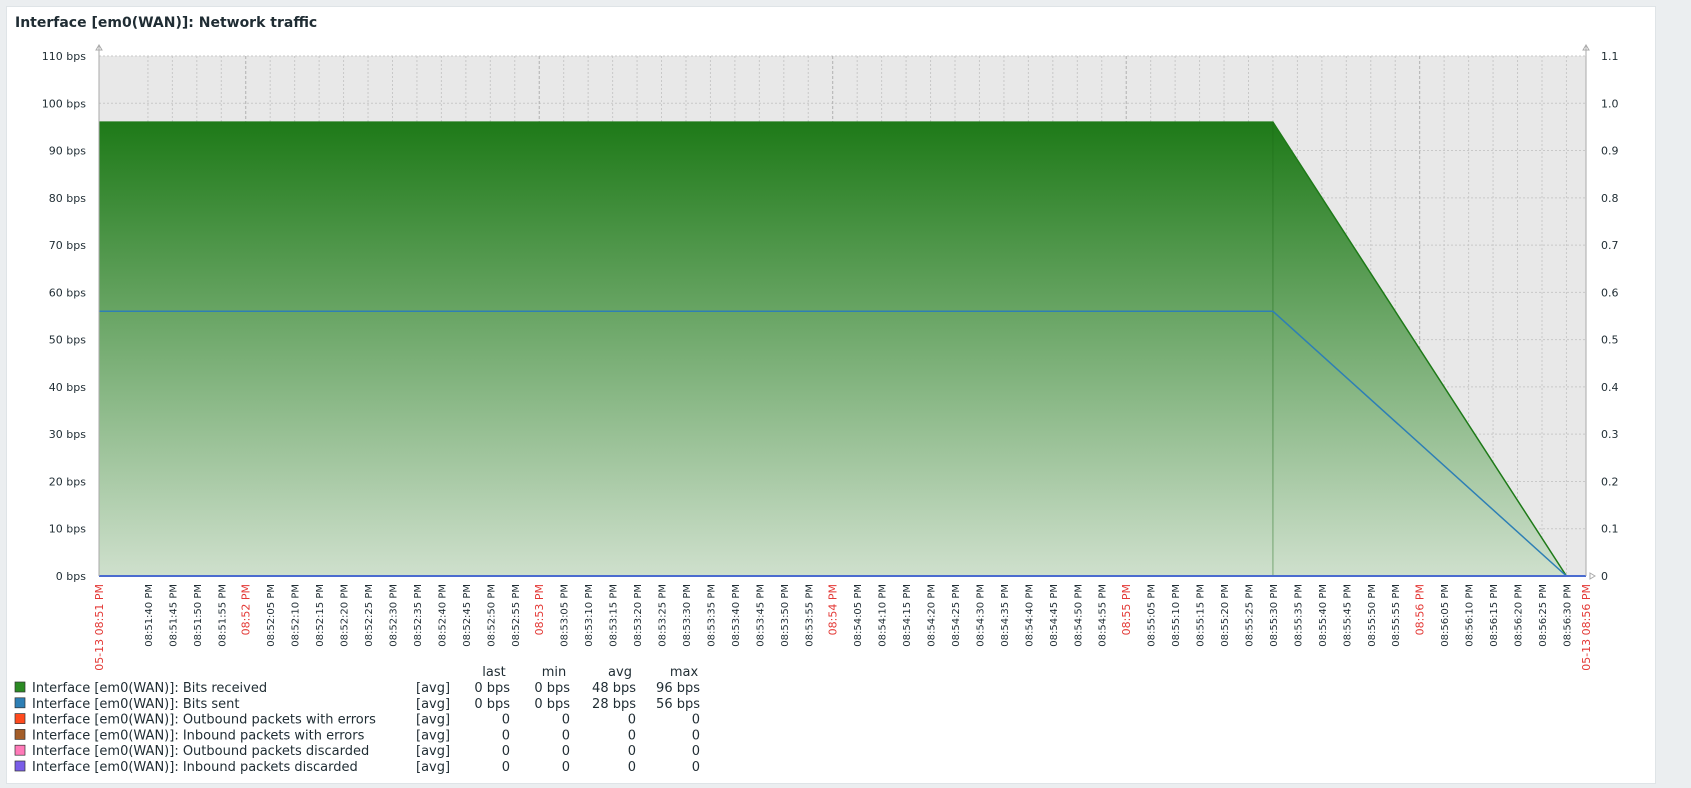 This screenshot has height=788, width=1691. I want to click on y-right-tick-label: 0.5, so click(1610, 340).